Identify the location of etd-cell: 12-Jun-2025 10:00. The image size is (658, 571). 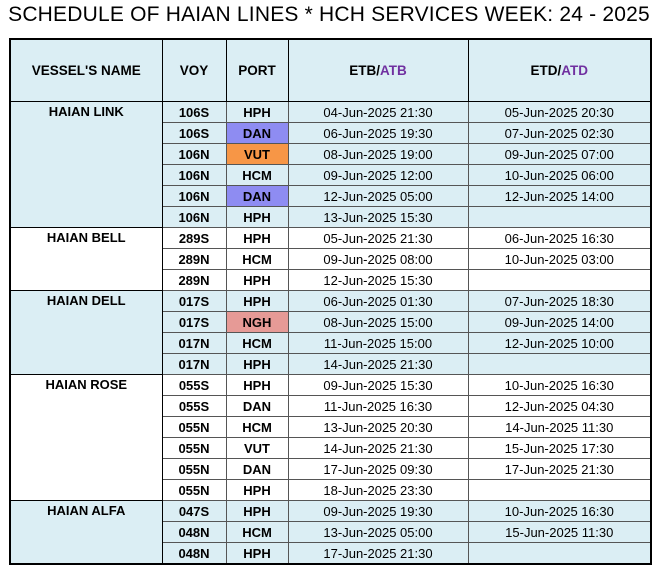
(559, 343).